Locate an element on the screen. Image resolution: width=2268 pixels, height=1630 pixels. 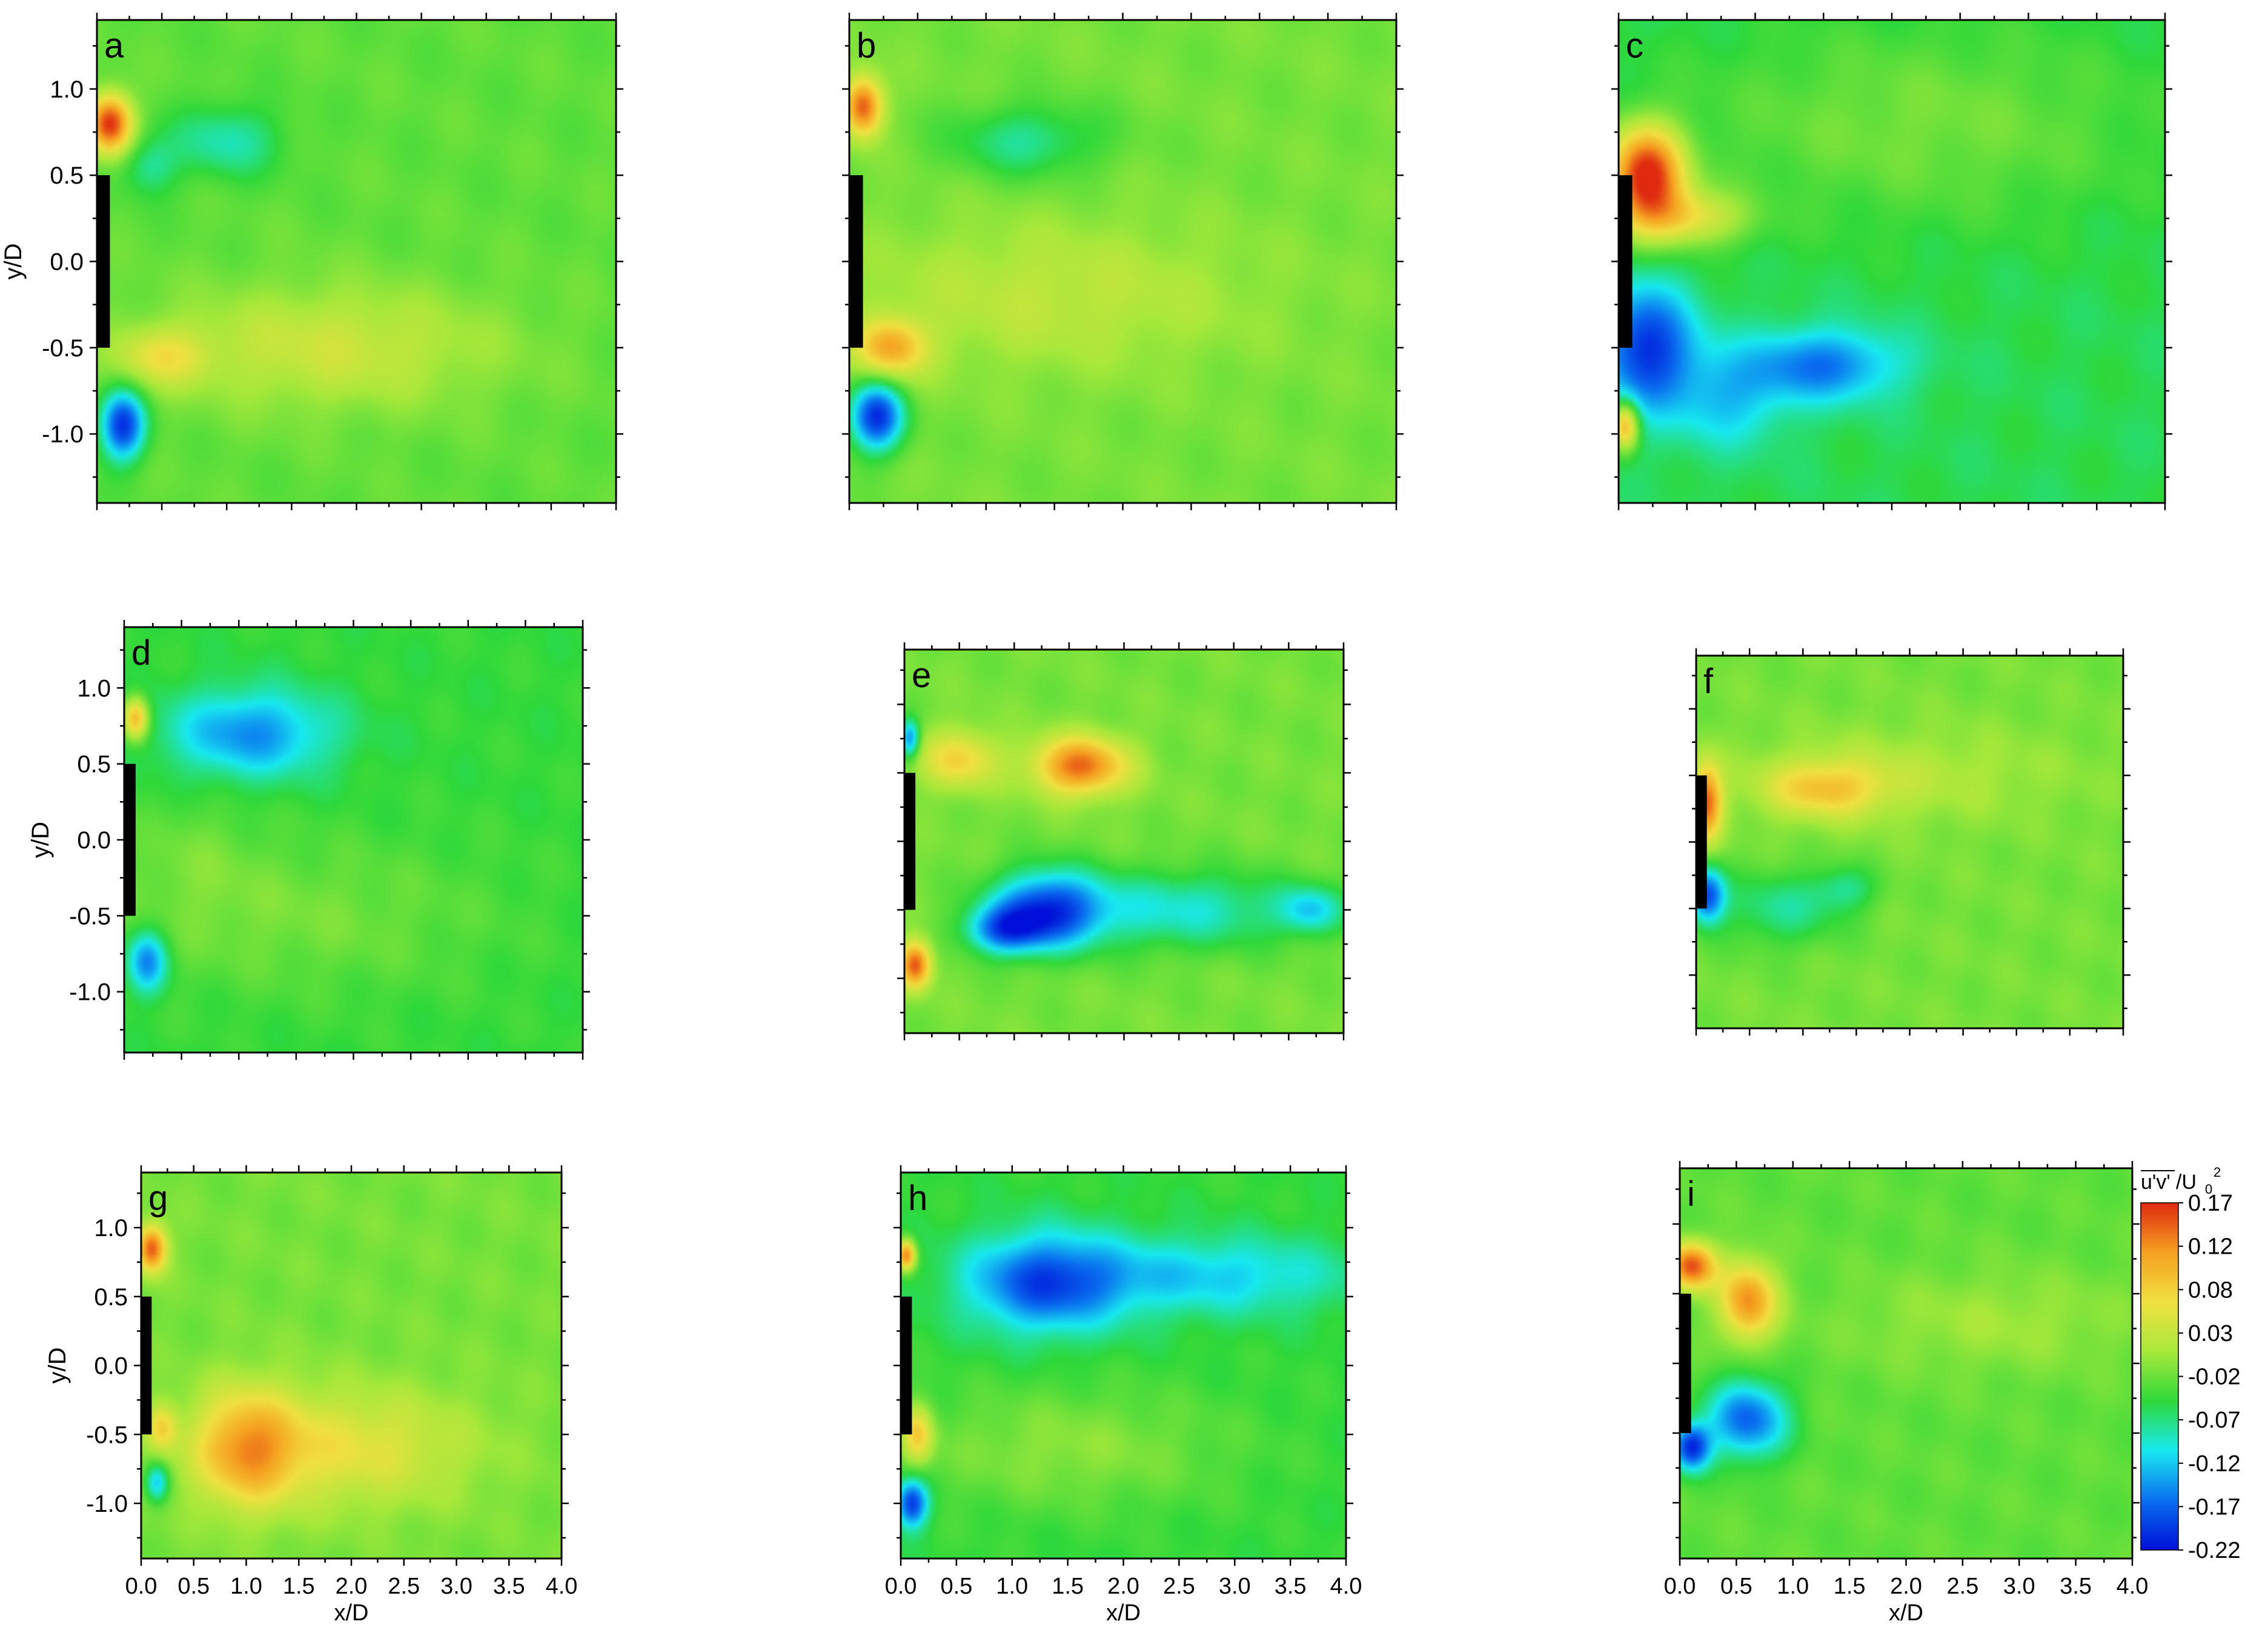
panel-label: e is located at coordinates (921, 675).